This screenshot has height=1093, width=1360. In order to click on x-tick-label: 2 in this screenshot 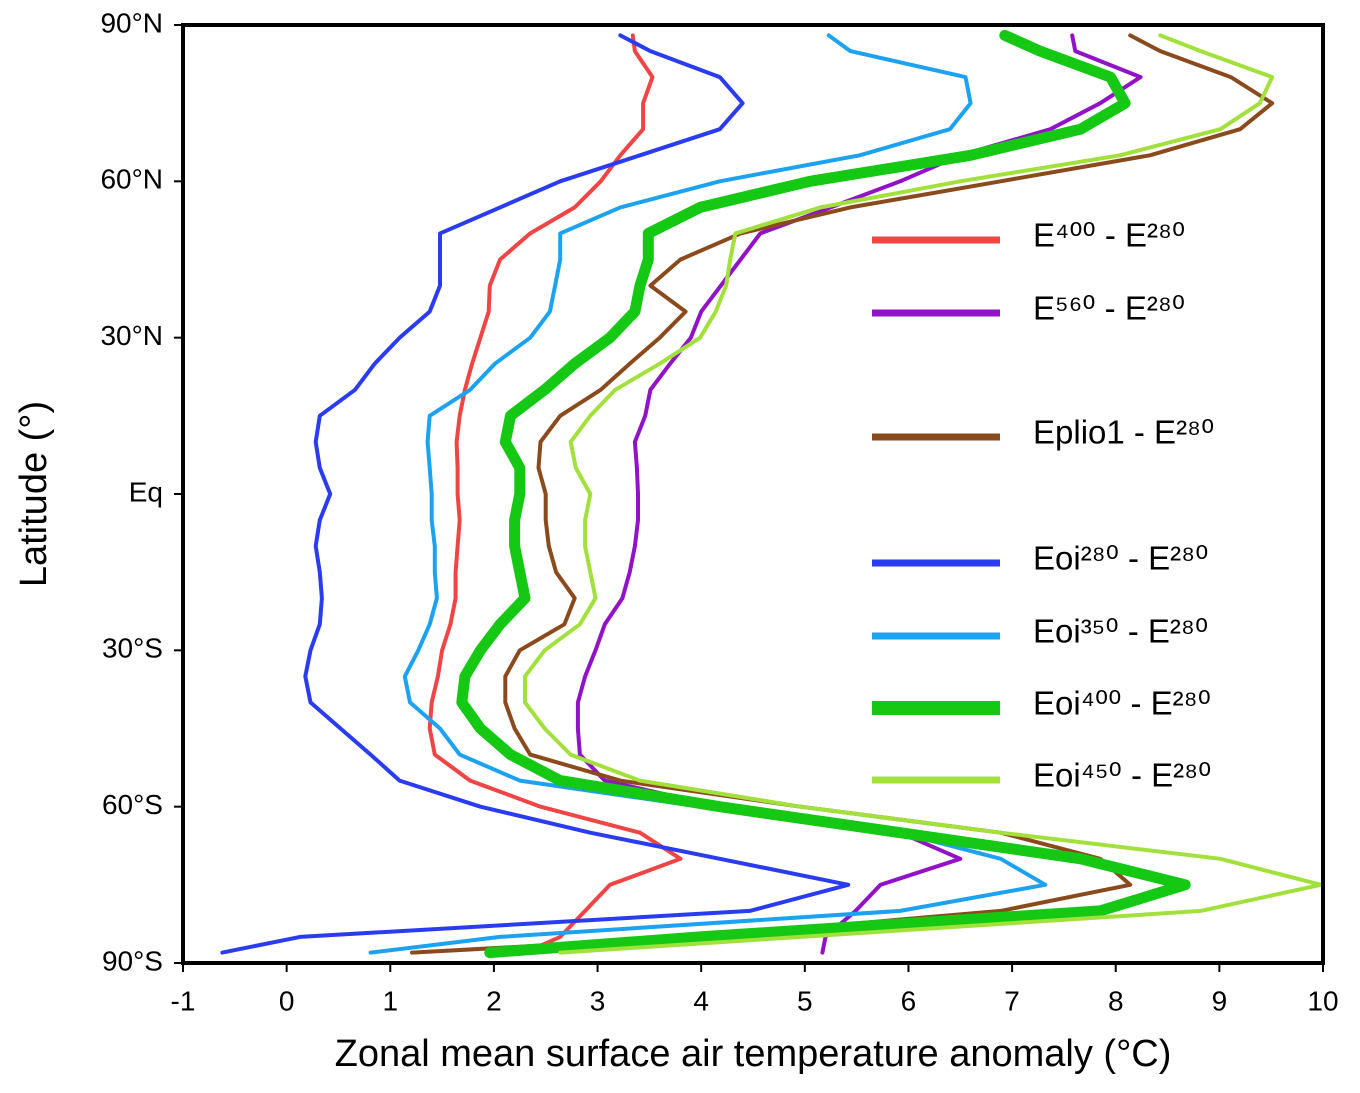, I will do `click(494, 1000)`.